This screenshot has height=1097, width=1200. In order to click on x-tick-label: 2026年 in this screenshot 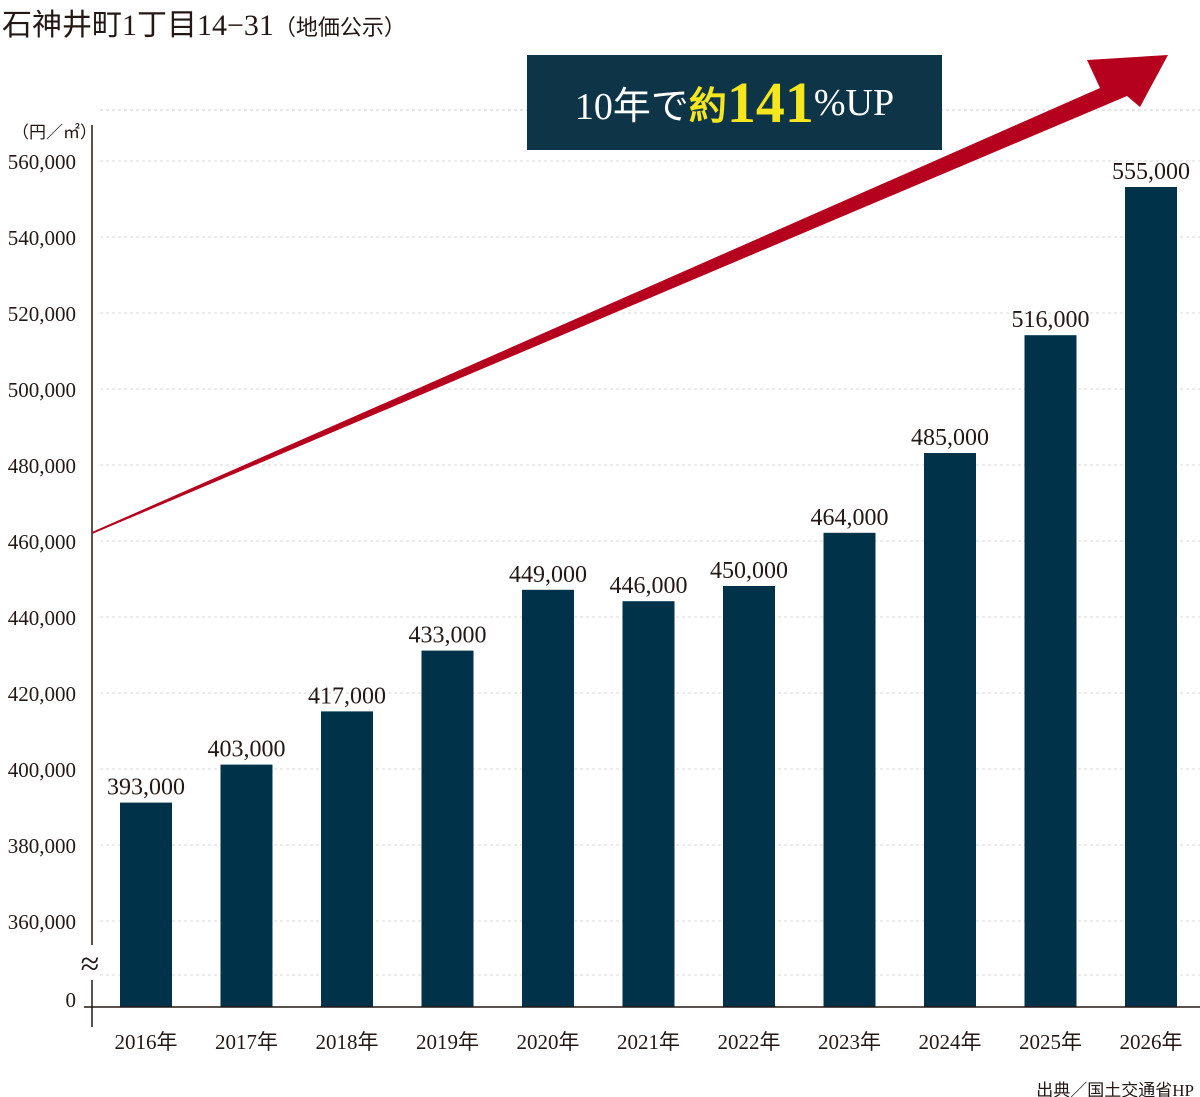, I will do `click(1151, 1042)`.